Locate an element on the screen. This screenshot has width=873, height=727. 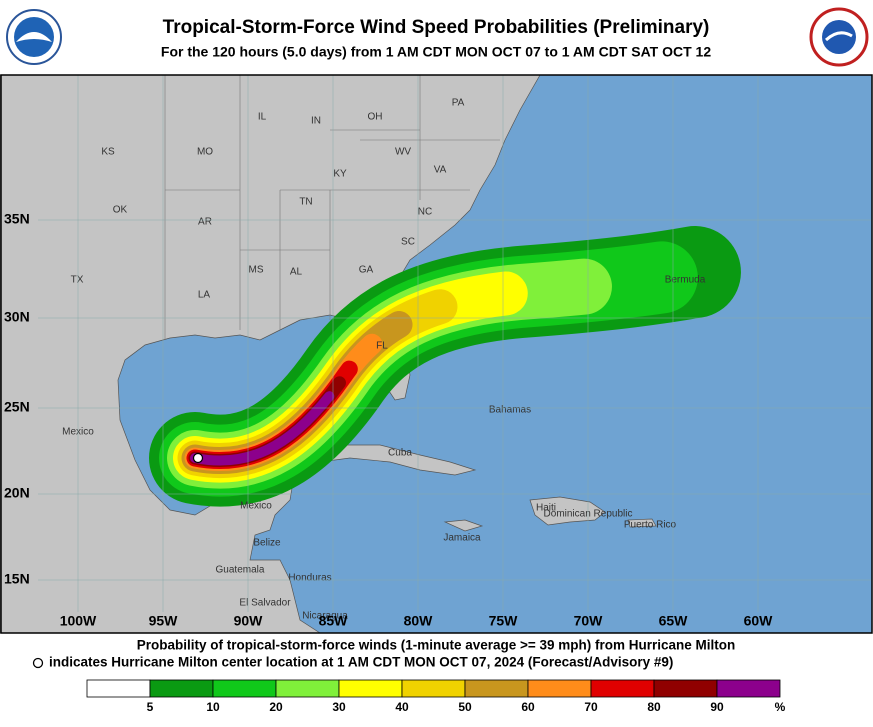
storm-center is located at coordinates (198, 458).